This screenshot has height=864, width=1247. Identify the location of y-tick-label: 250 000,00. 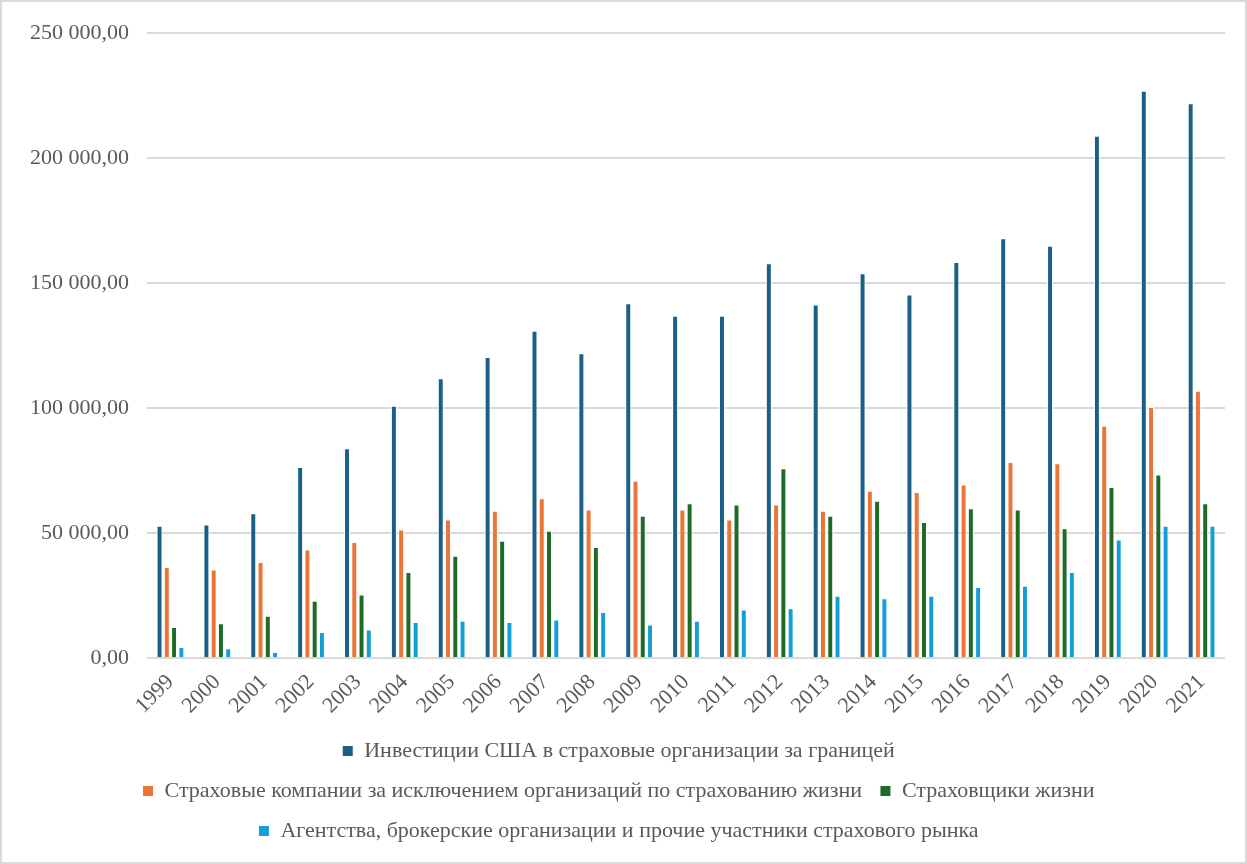
(79, 31).